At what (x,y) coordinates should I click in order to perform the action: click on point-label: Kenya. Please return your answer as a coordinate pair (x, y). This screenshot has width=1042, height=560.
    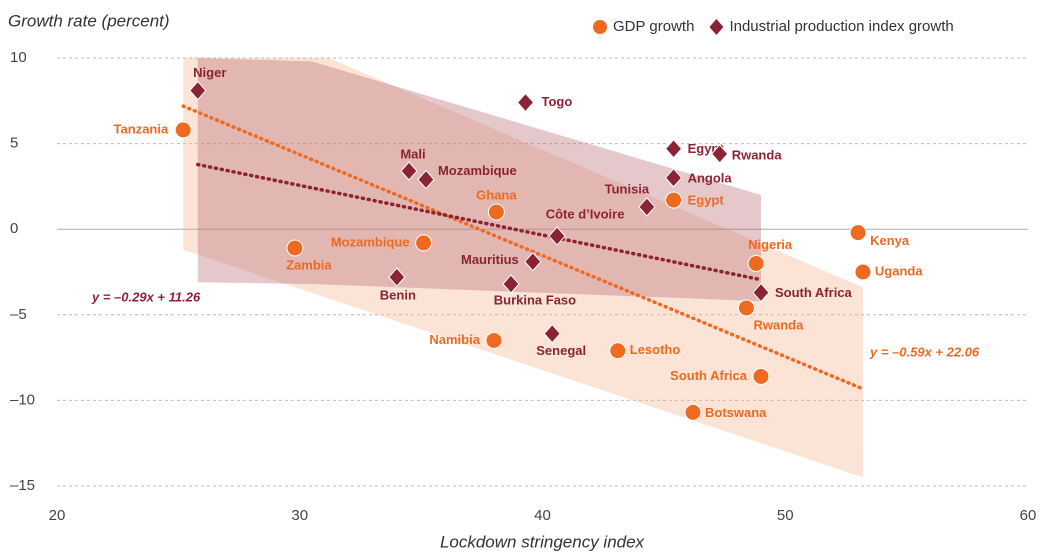
    Looking at the image, I should click on (890, 240).